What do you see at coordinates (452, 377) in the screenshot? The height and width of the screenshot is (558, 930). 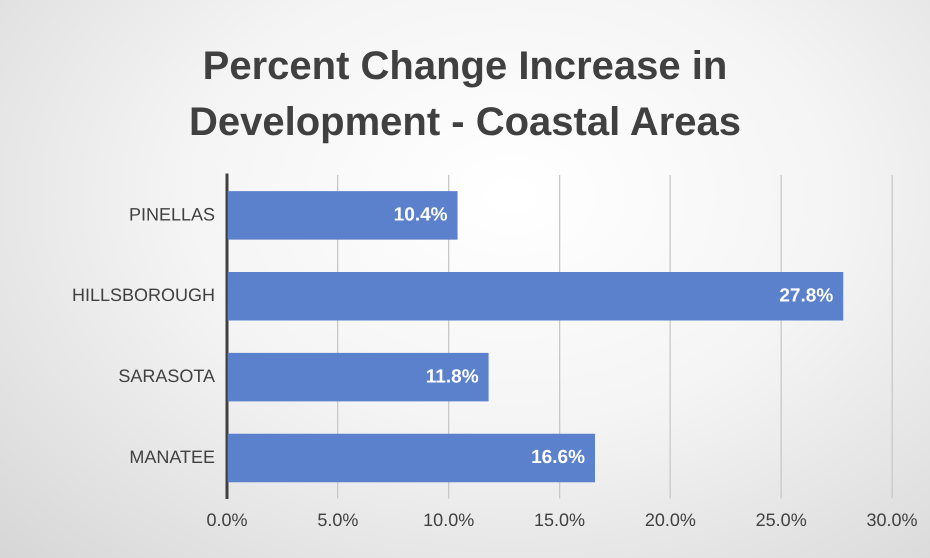 I see `data-label: 11.8%` at bounding box center [452, 377].